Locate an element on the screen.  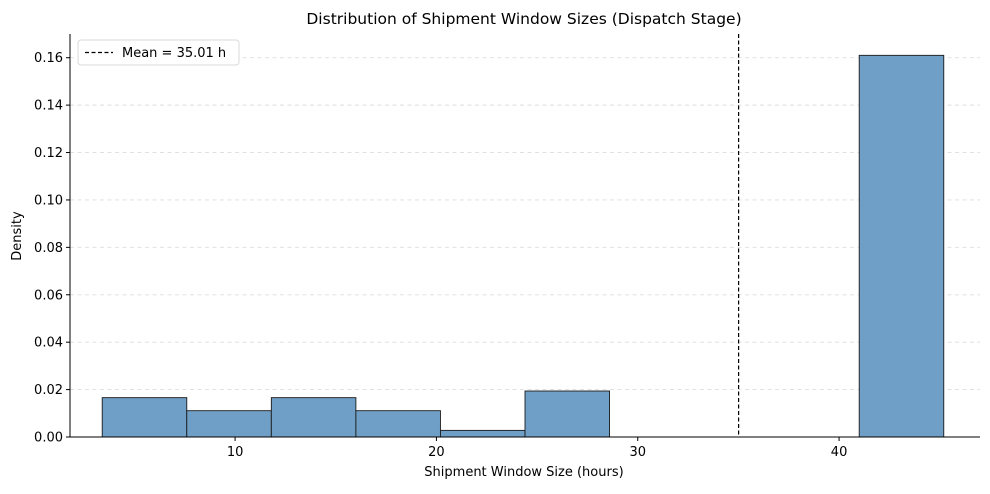
x-tick-label: 20 is located at coordinates (436, 452).